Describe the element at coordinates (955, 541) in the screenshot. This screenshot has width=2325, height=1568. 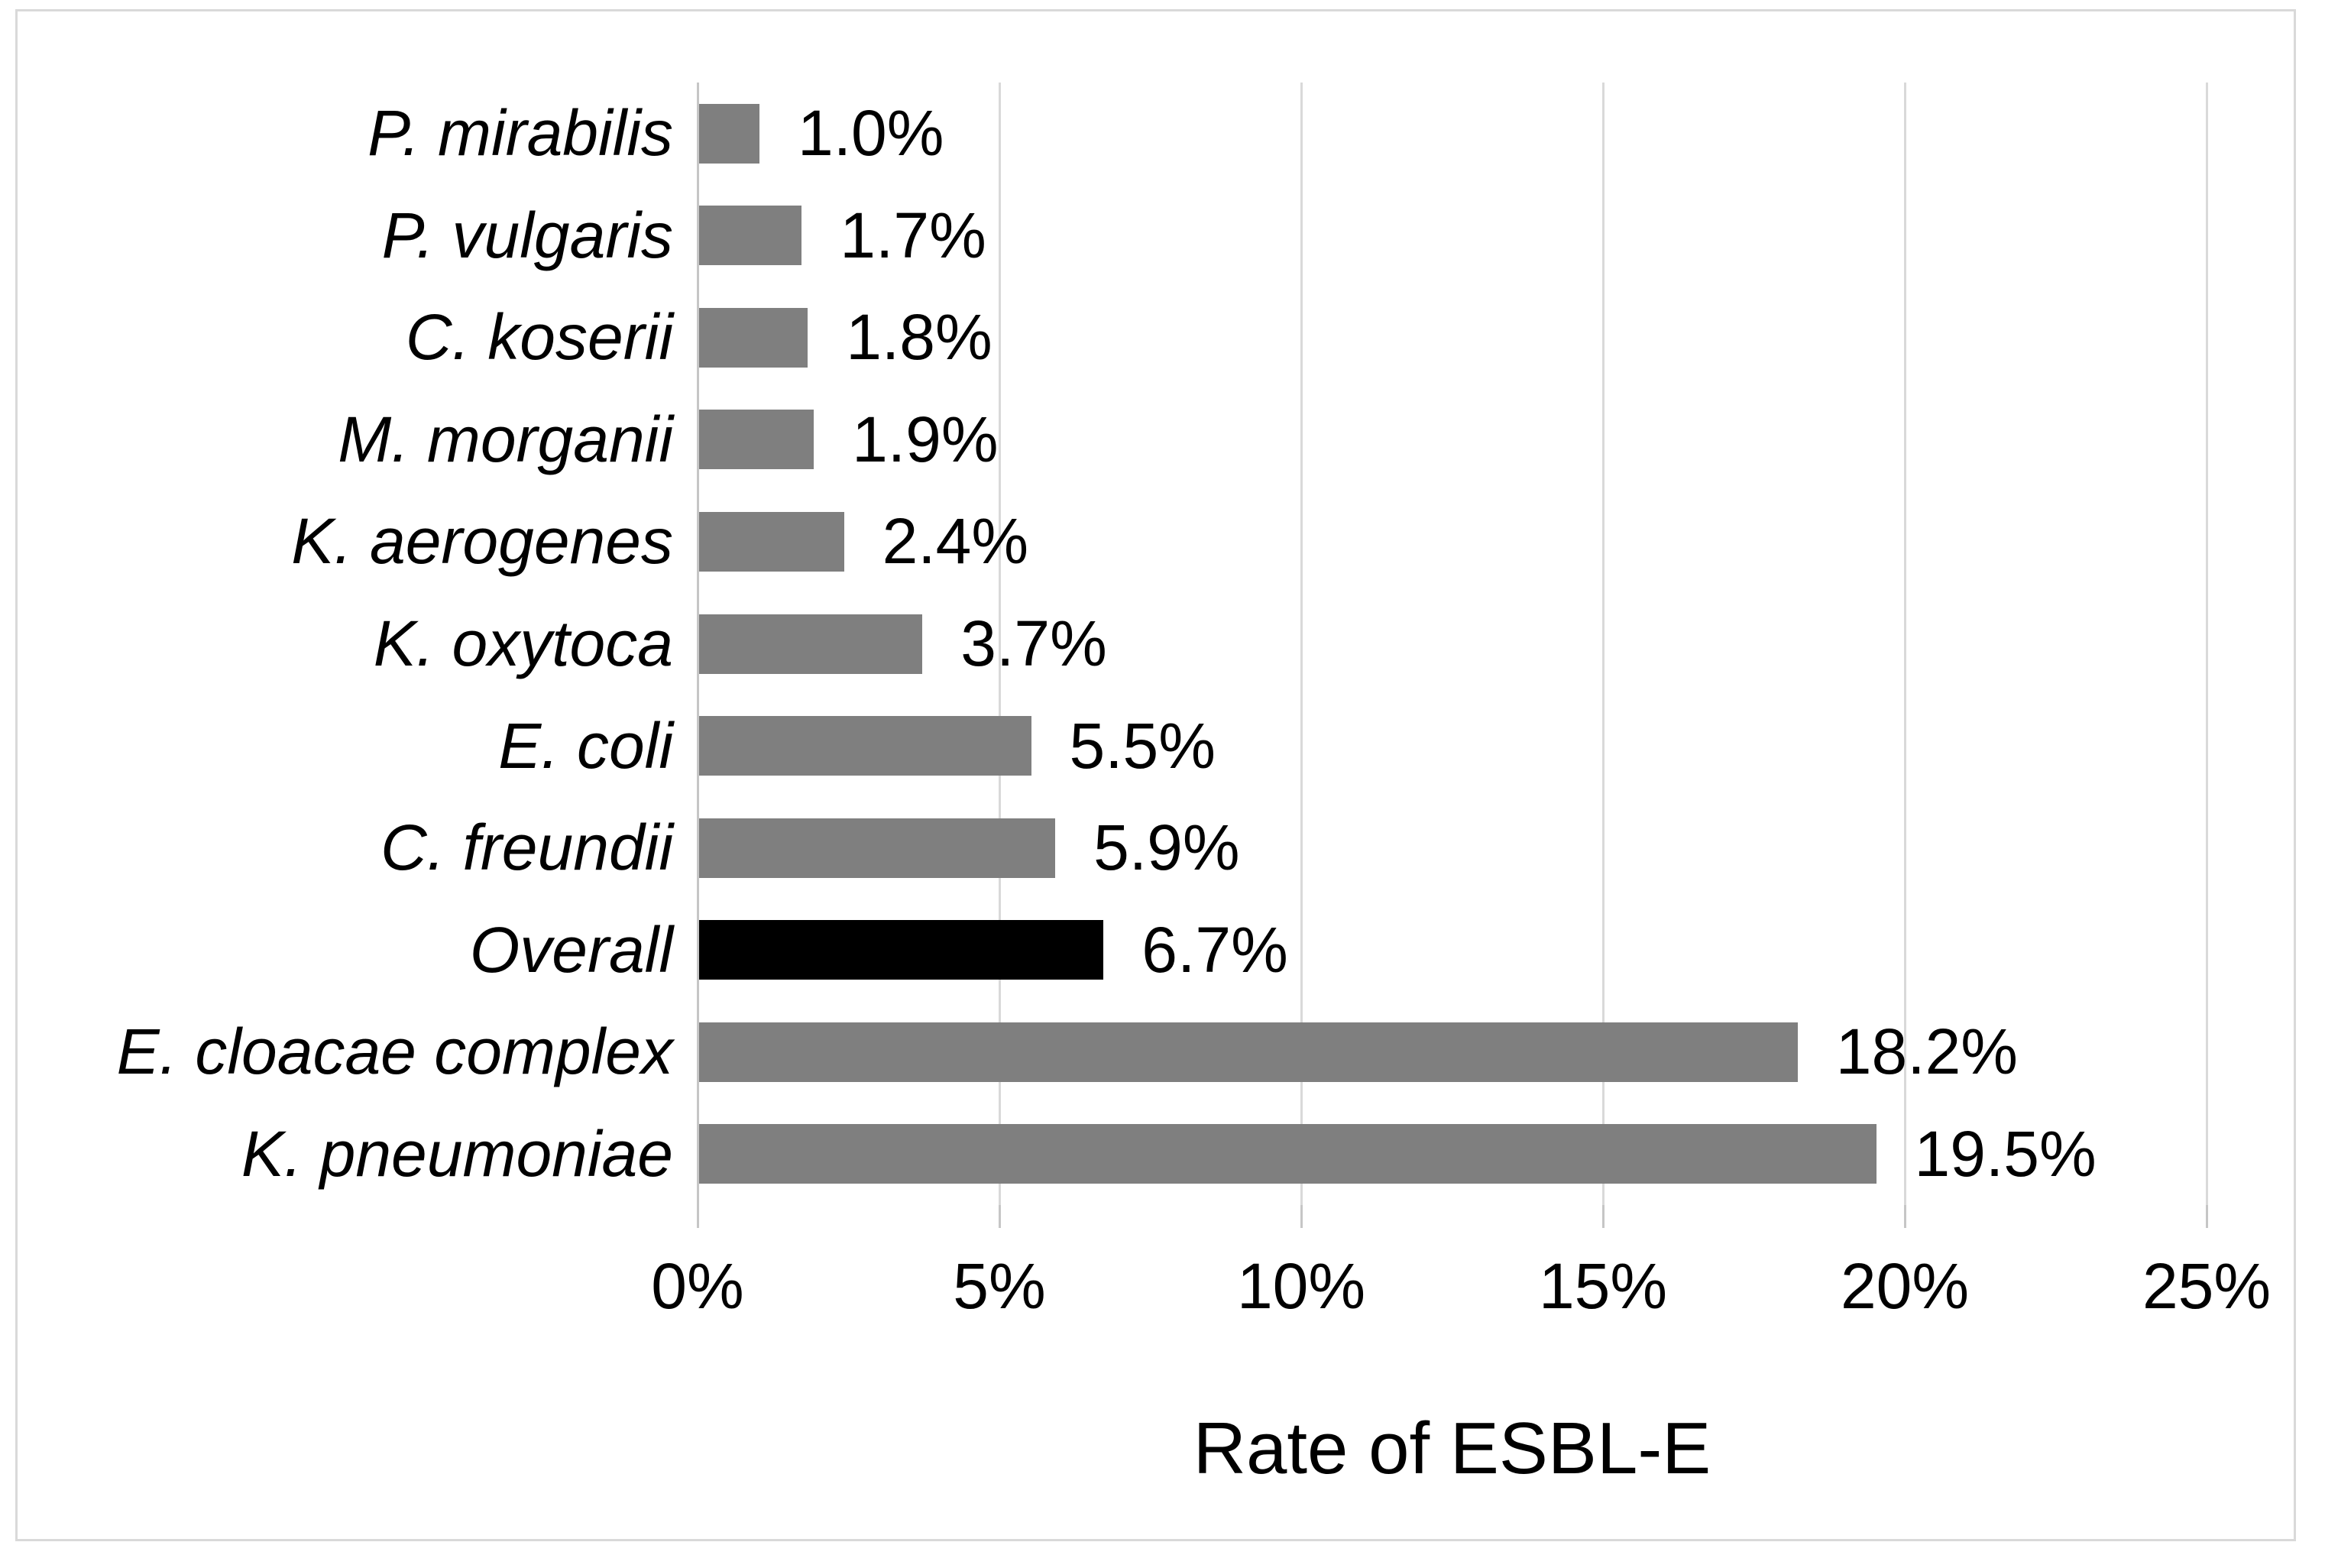
I see `value-label: 2.4%` at that location.